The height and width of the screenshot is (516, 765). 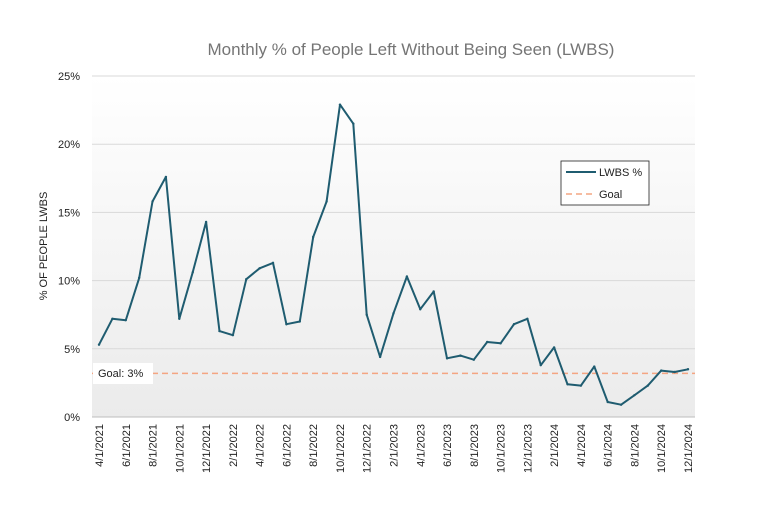 I want to click on x-tick-label: 12/1/2022, so click(x=368, y=448).